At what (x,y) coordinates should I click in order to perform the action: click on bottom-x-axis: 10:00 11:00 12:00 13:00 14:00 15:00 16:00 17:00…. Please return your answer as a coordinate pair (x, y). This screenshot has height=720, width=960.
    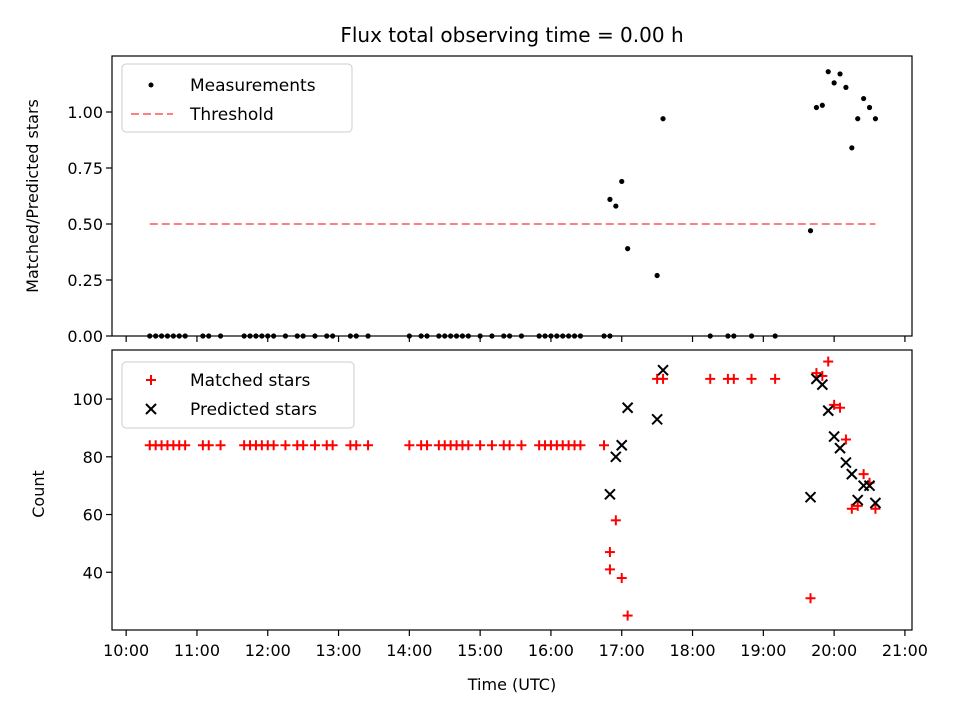
    Looking at the image, I should click on (515, 645).